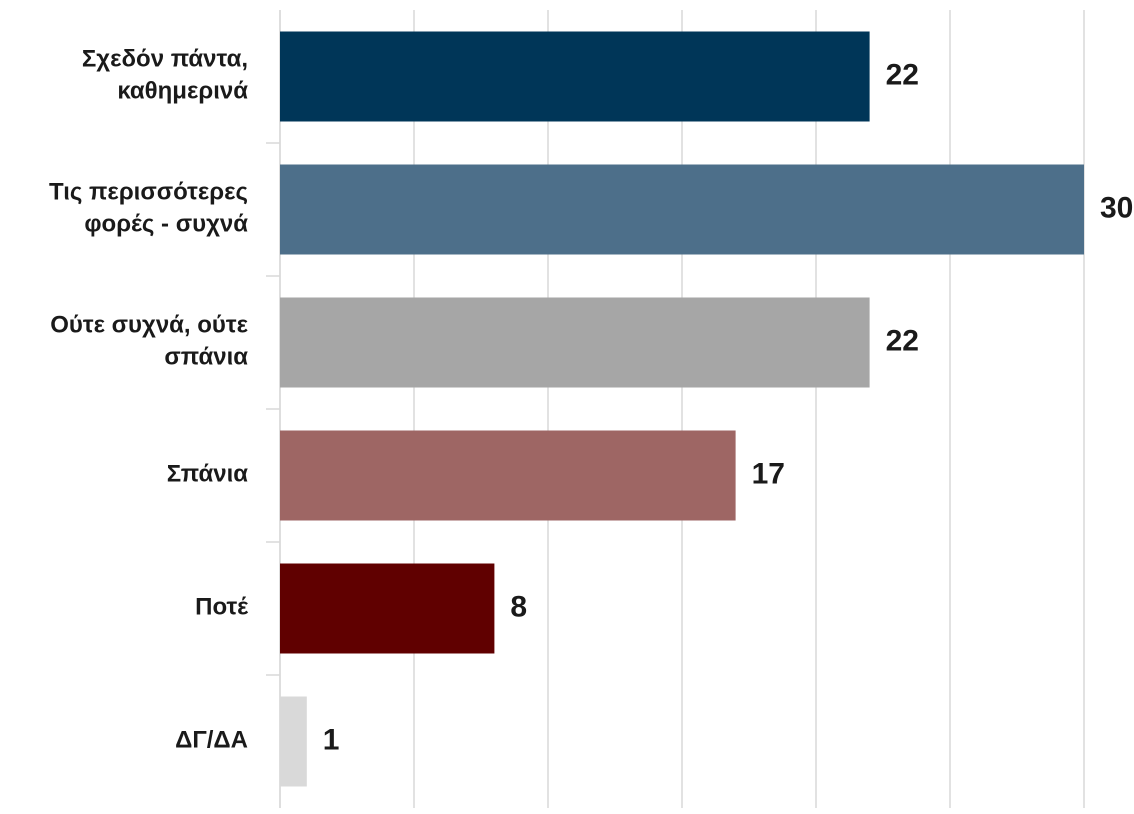 The image size is (1134, 814). I want to click on value-label: 17, so click(768, 473).